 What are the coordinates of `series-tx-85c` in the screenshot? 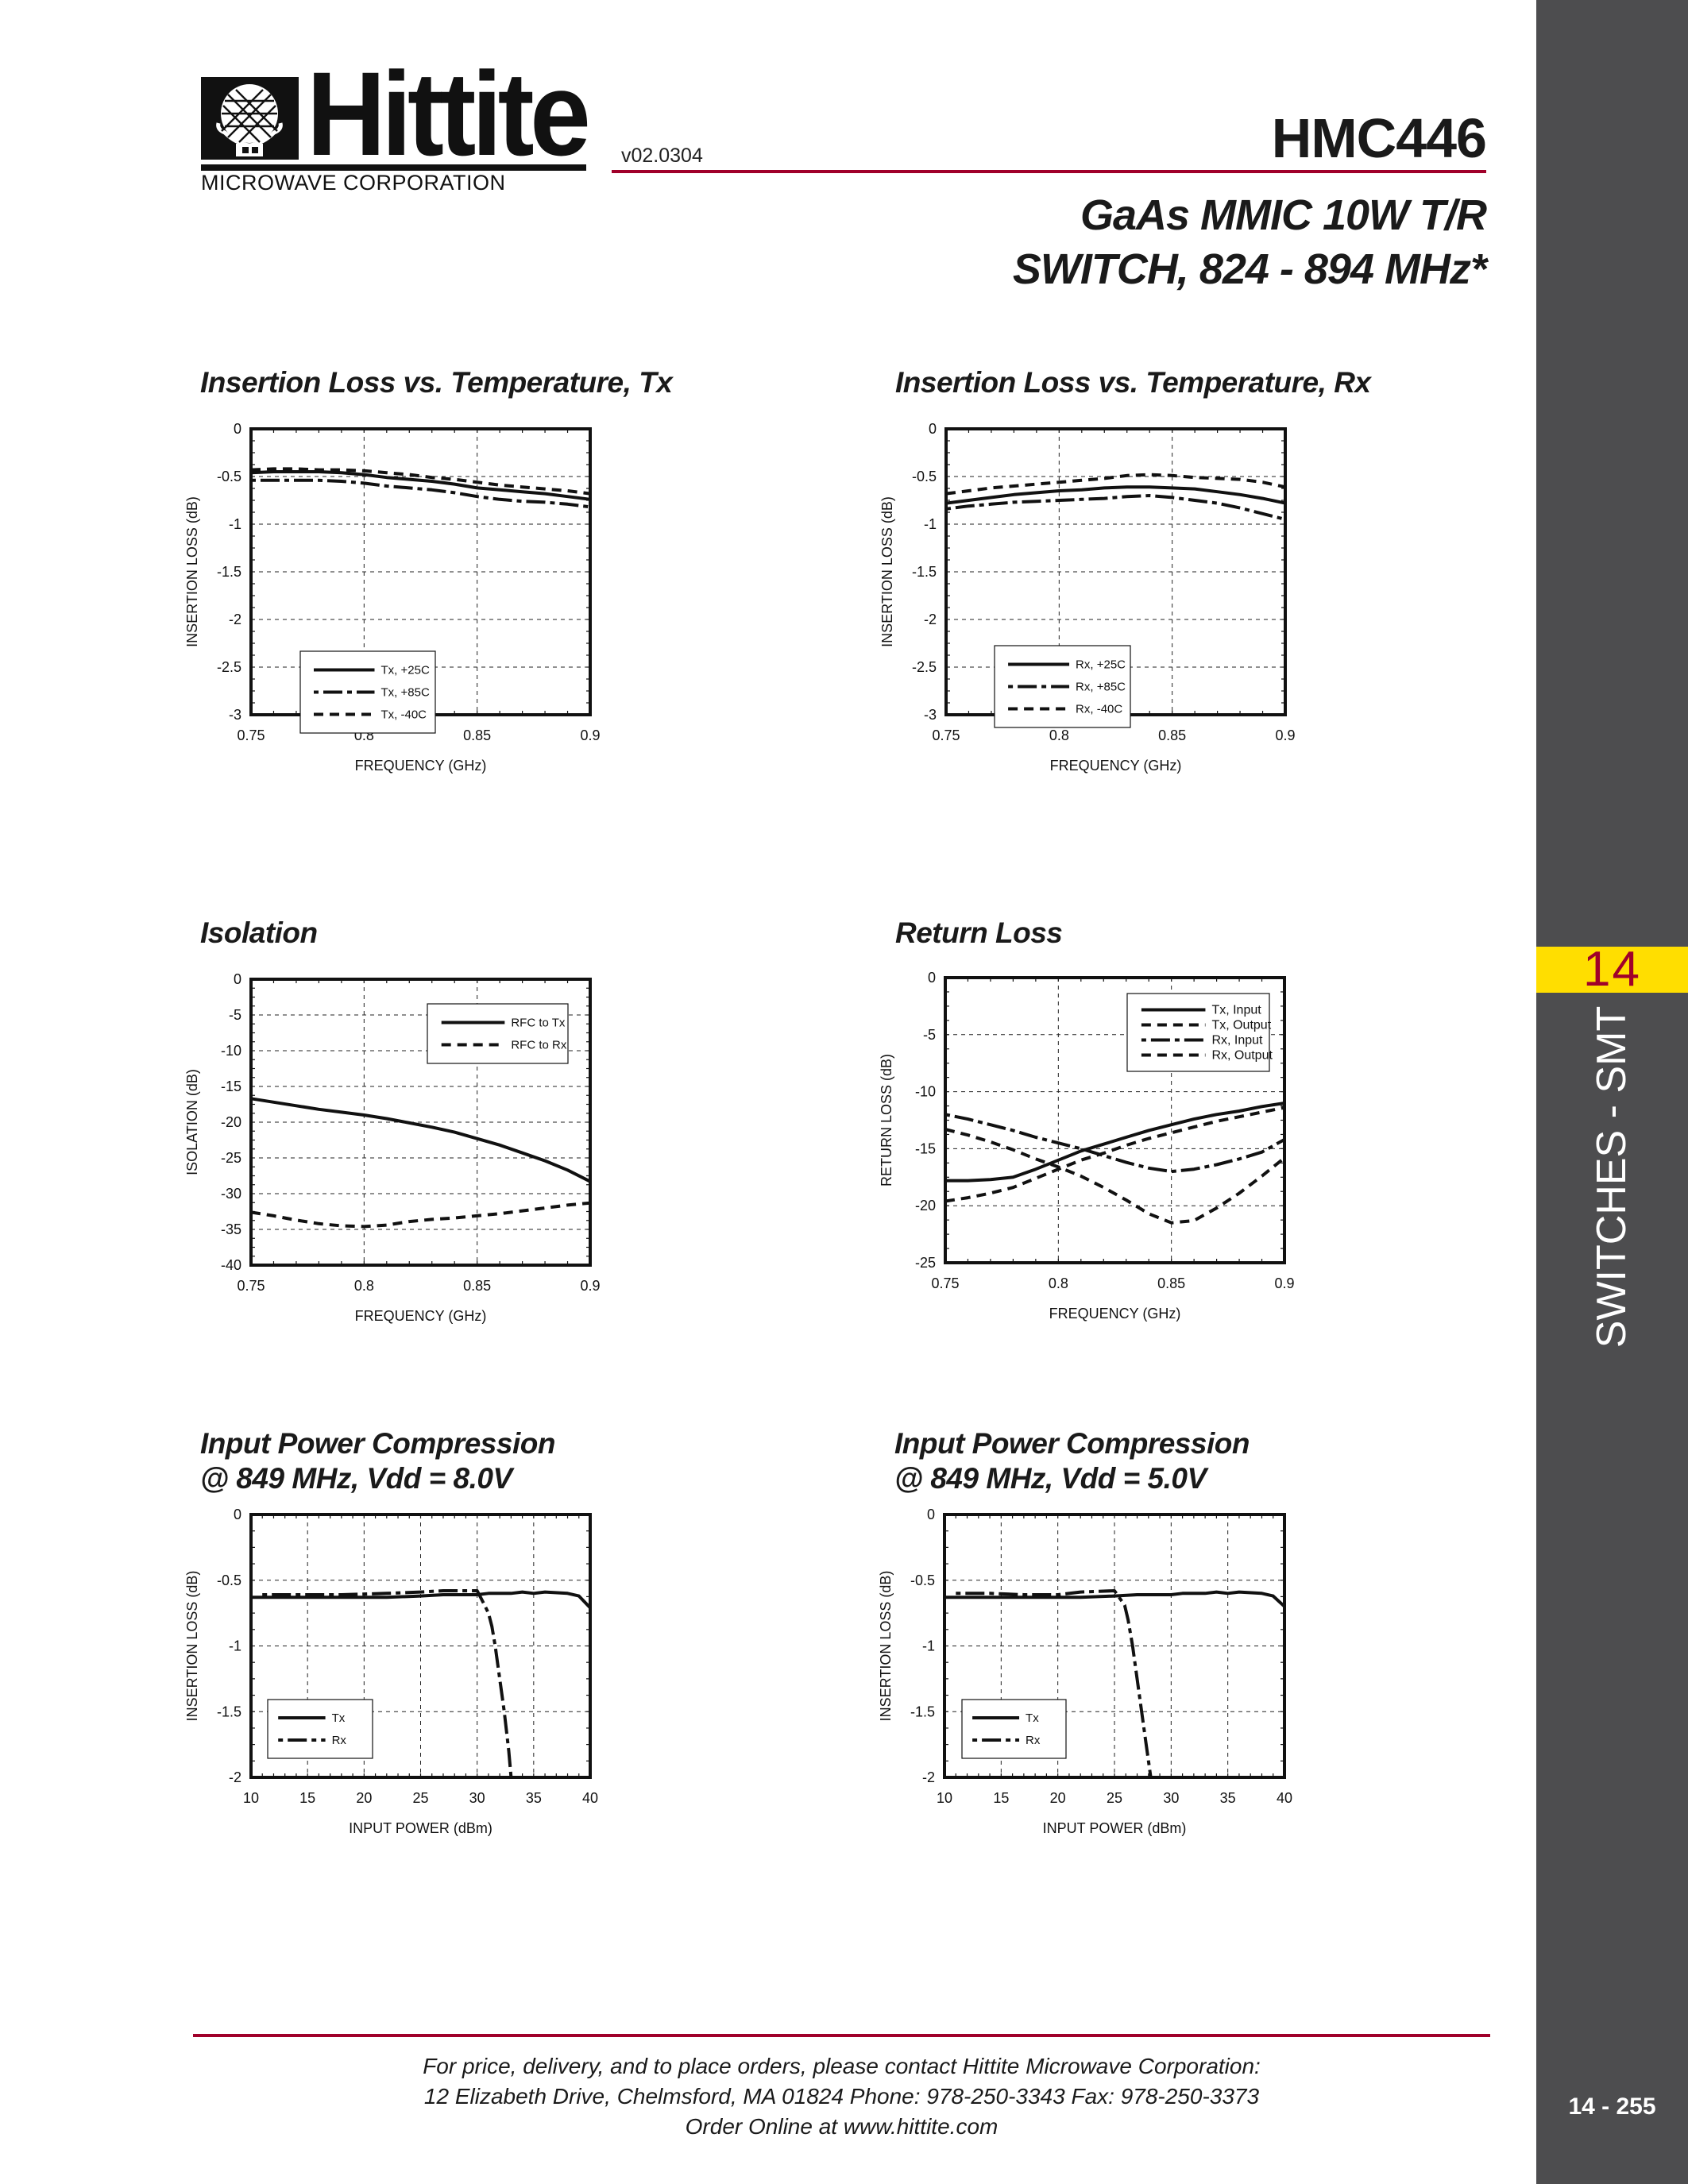 It's located at (421, 493).